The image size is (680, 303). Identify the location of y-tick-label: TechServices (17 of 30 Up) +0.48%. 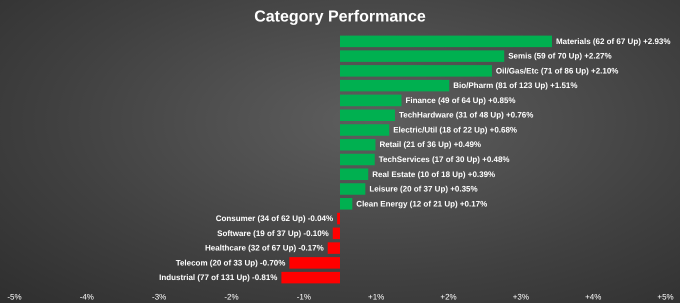
(444, 159).